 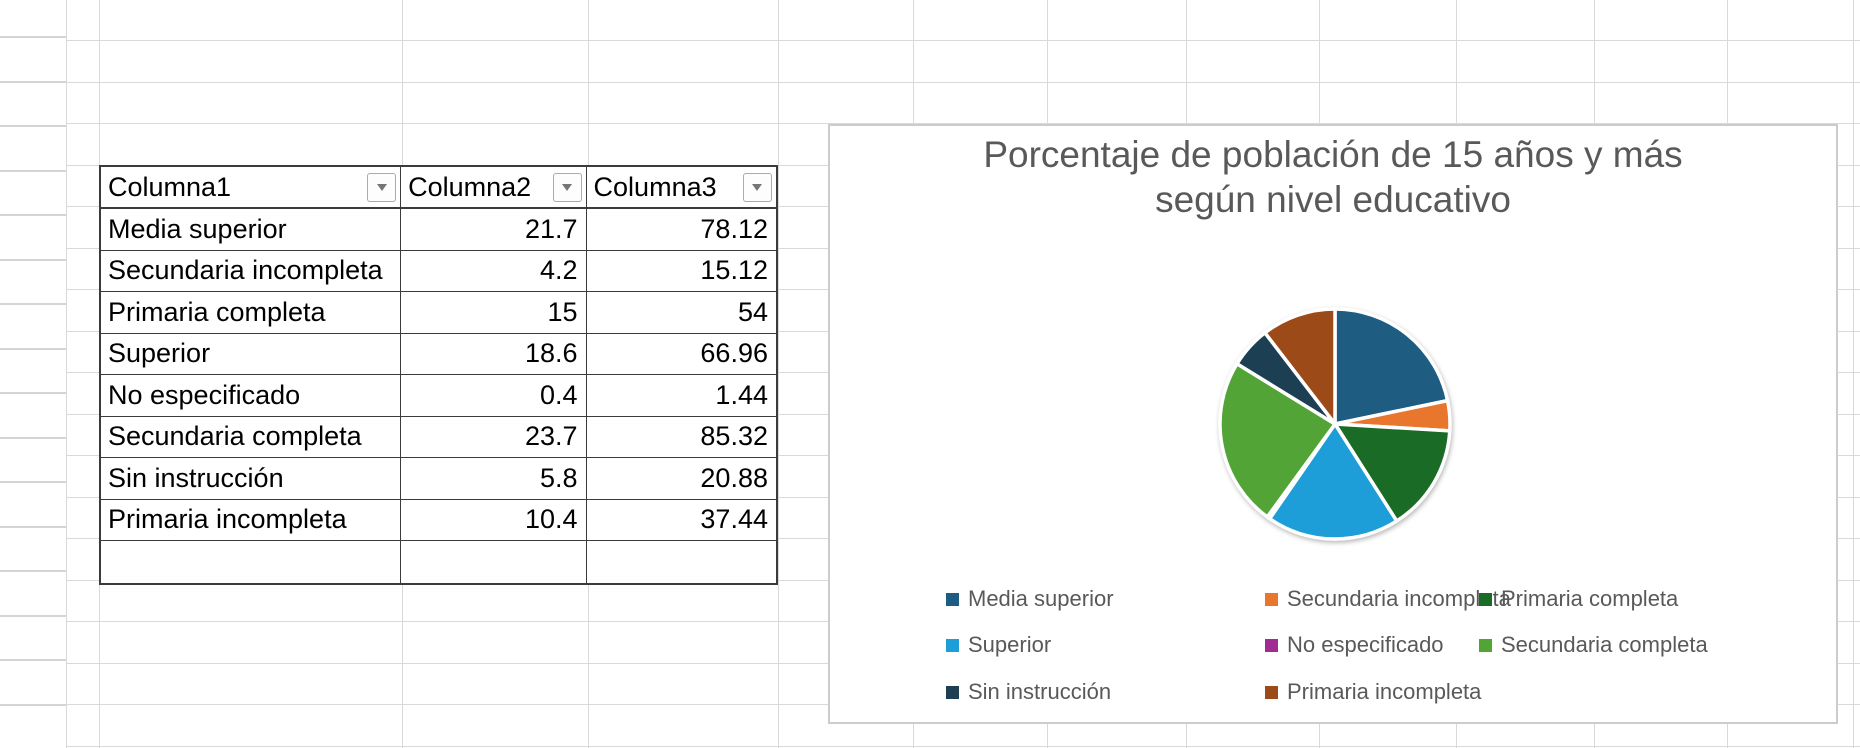 What do you see at coordinates (251, 478) in the screenshot?
I see `table-cell-category: Sin instrucción` at bounding box center [251, 478].